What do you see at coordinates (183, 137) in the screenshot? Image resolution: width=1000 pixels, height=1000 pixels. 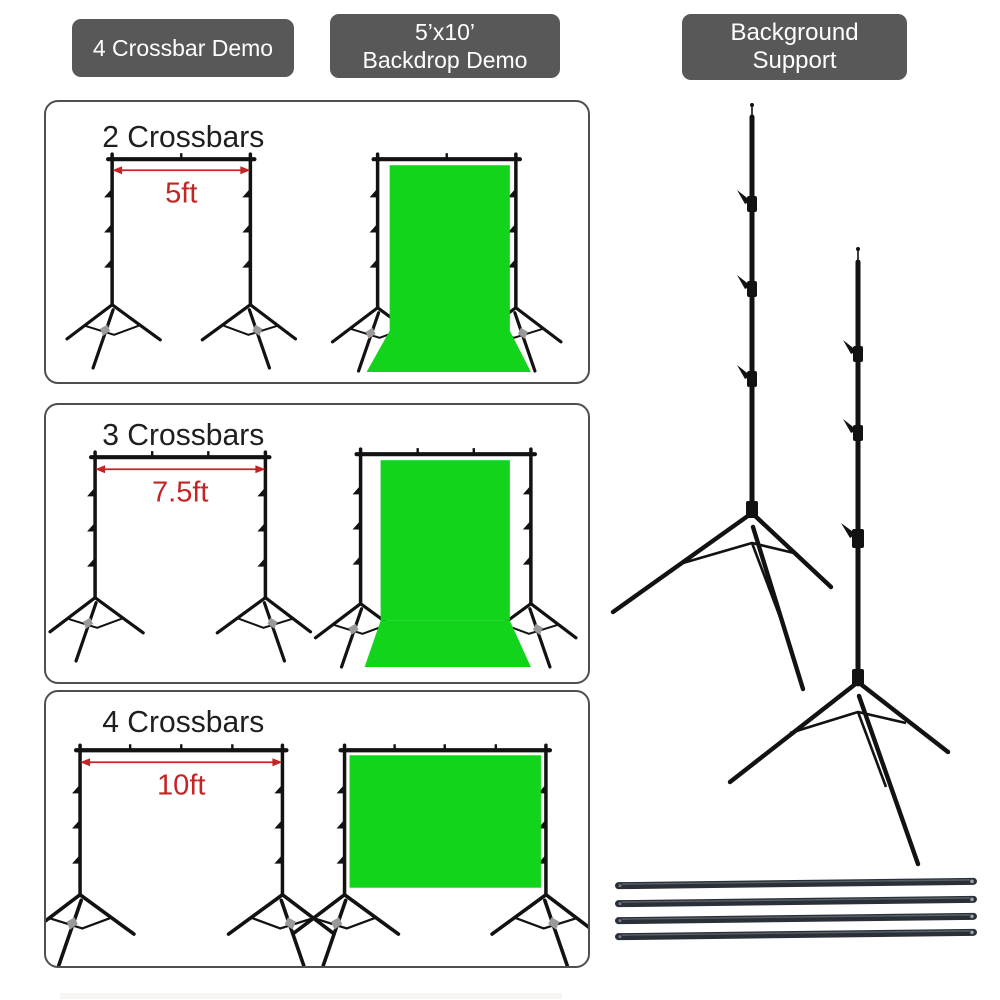 I see `panel-title: 2 Crossbars` at bounding box center [183, 137].